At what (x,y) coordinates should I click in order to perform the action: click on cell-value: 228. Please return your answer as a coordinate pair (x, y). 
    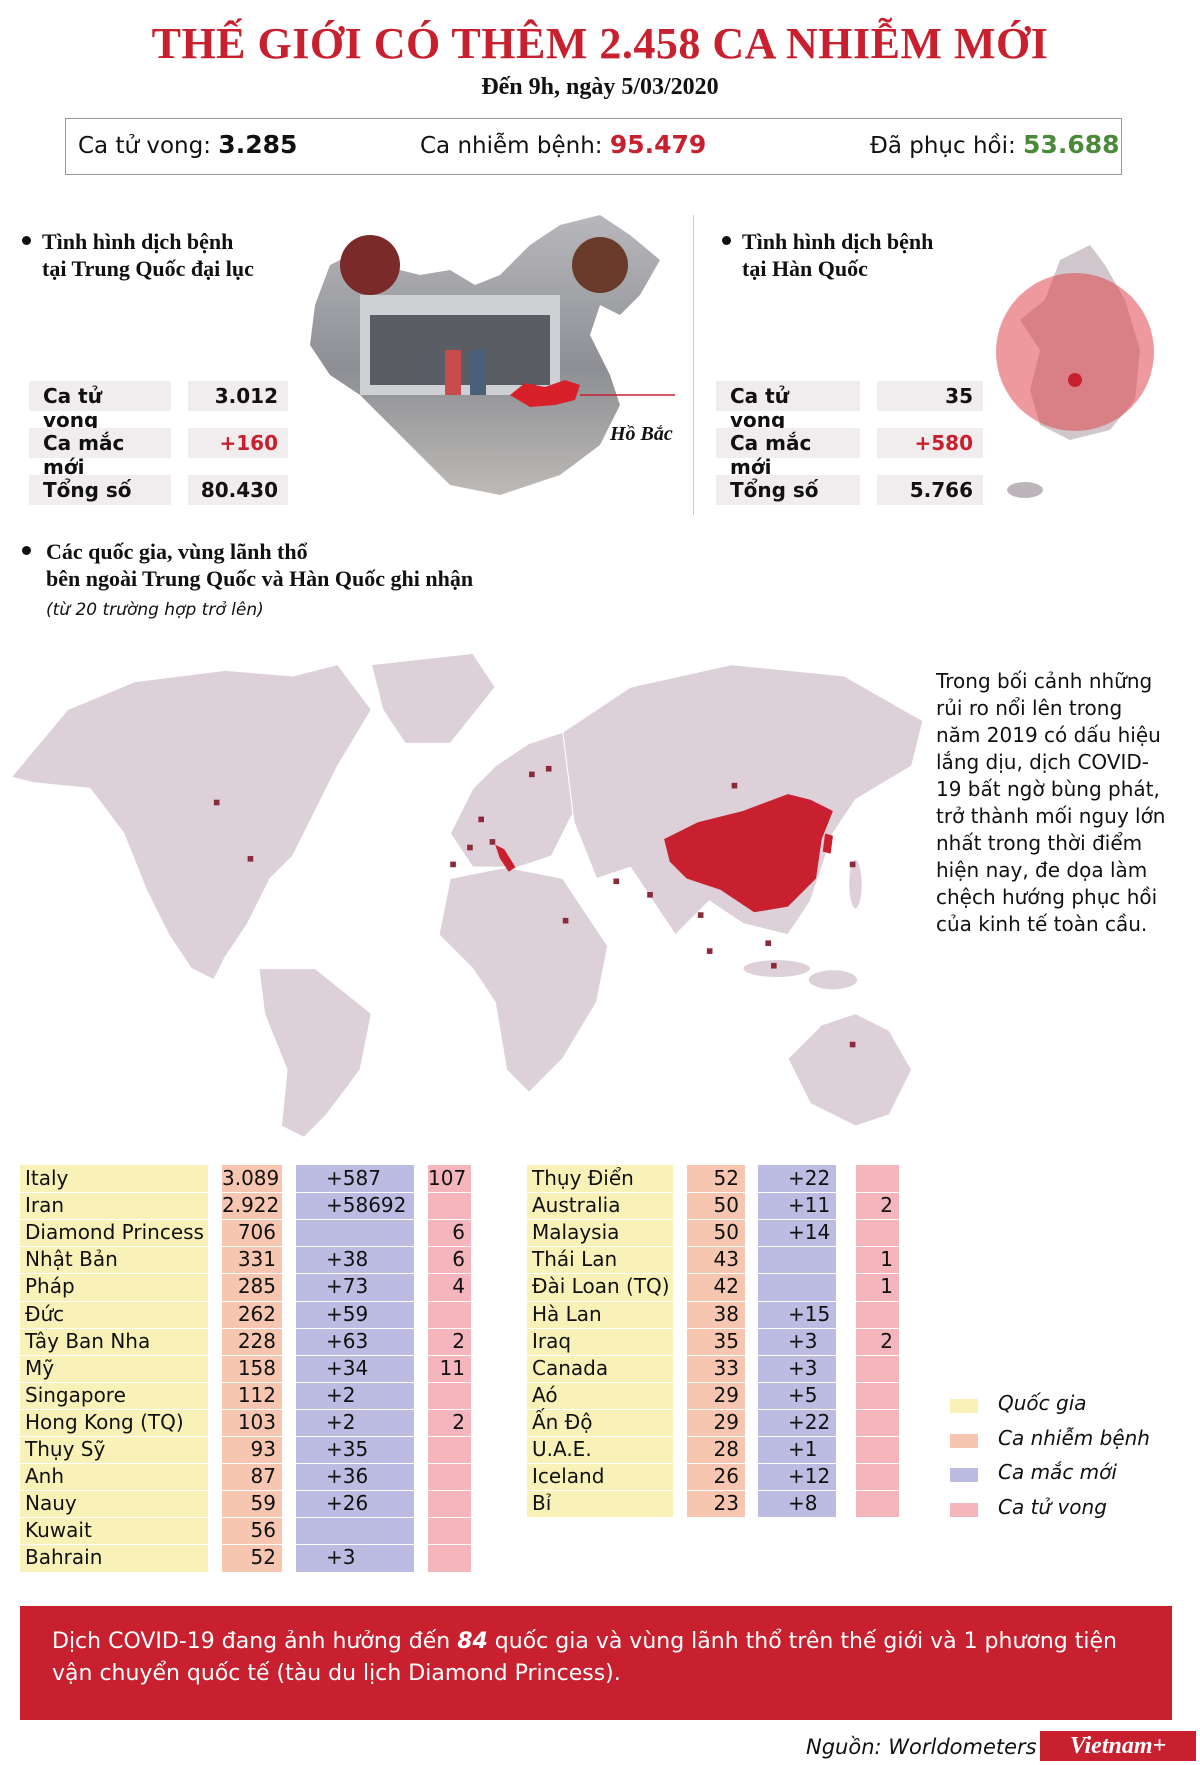
    Looking at the image, I should click on (256, 1340).